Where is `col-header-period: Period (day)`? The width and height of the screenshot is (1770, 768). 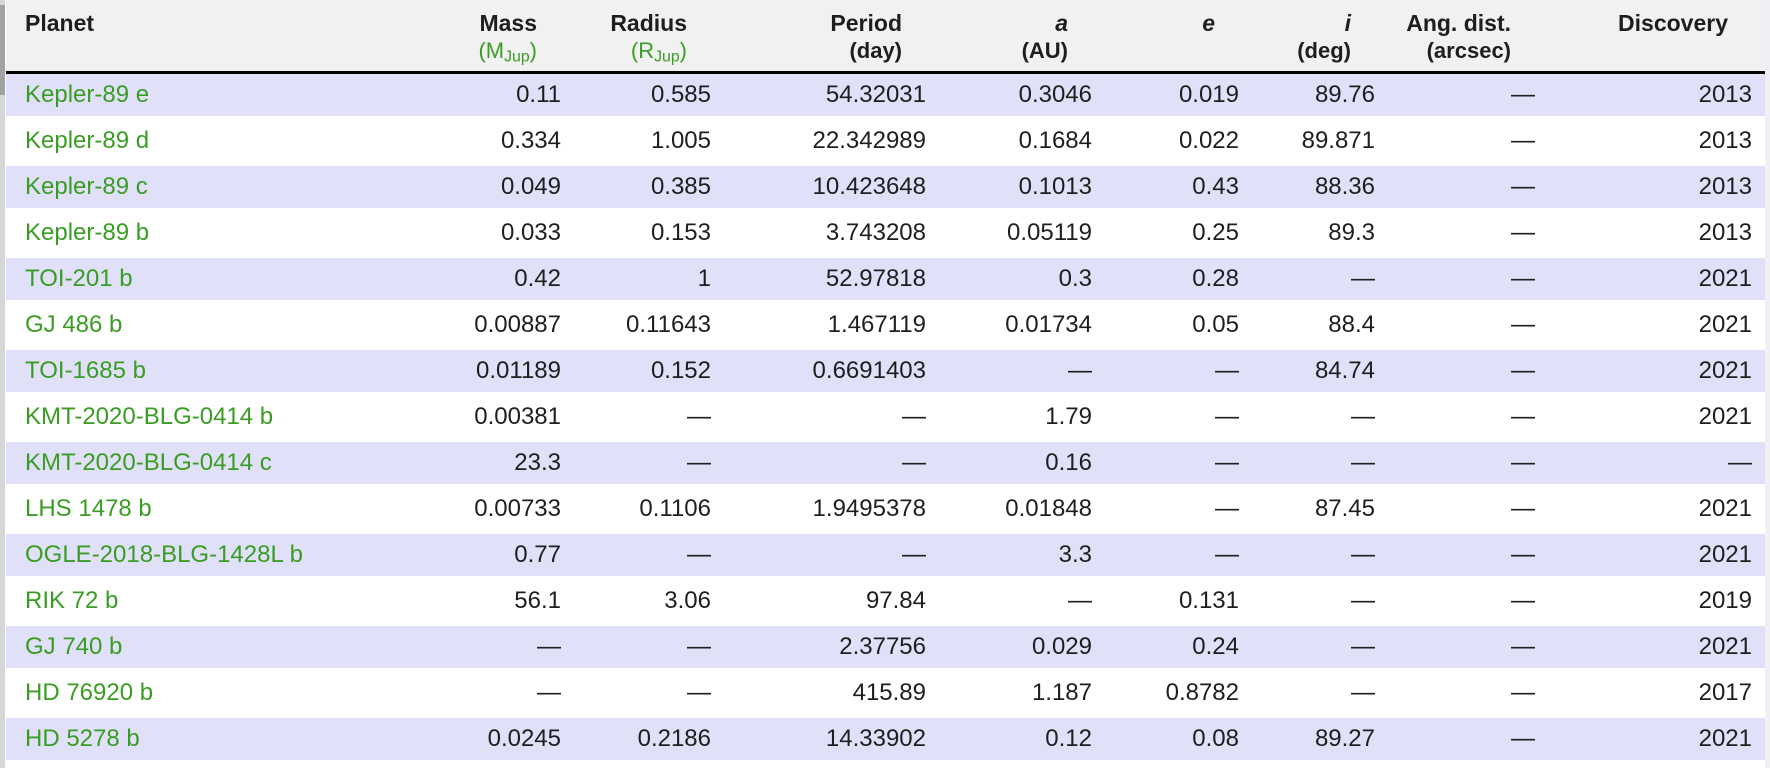 col-header-period: Period (day) is located at coordinates (836, 37).